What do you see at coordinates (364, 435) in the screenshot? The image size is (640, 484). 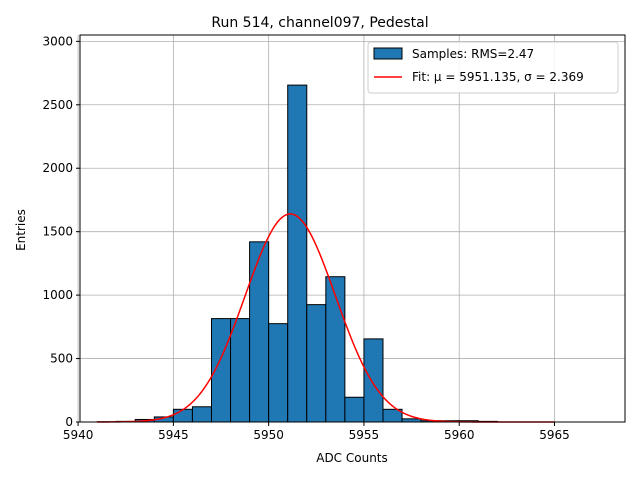 I see `x-tick-label: 5955` at bounding box center [364, 435].